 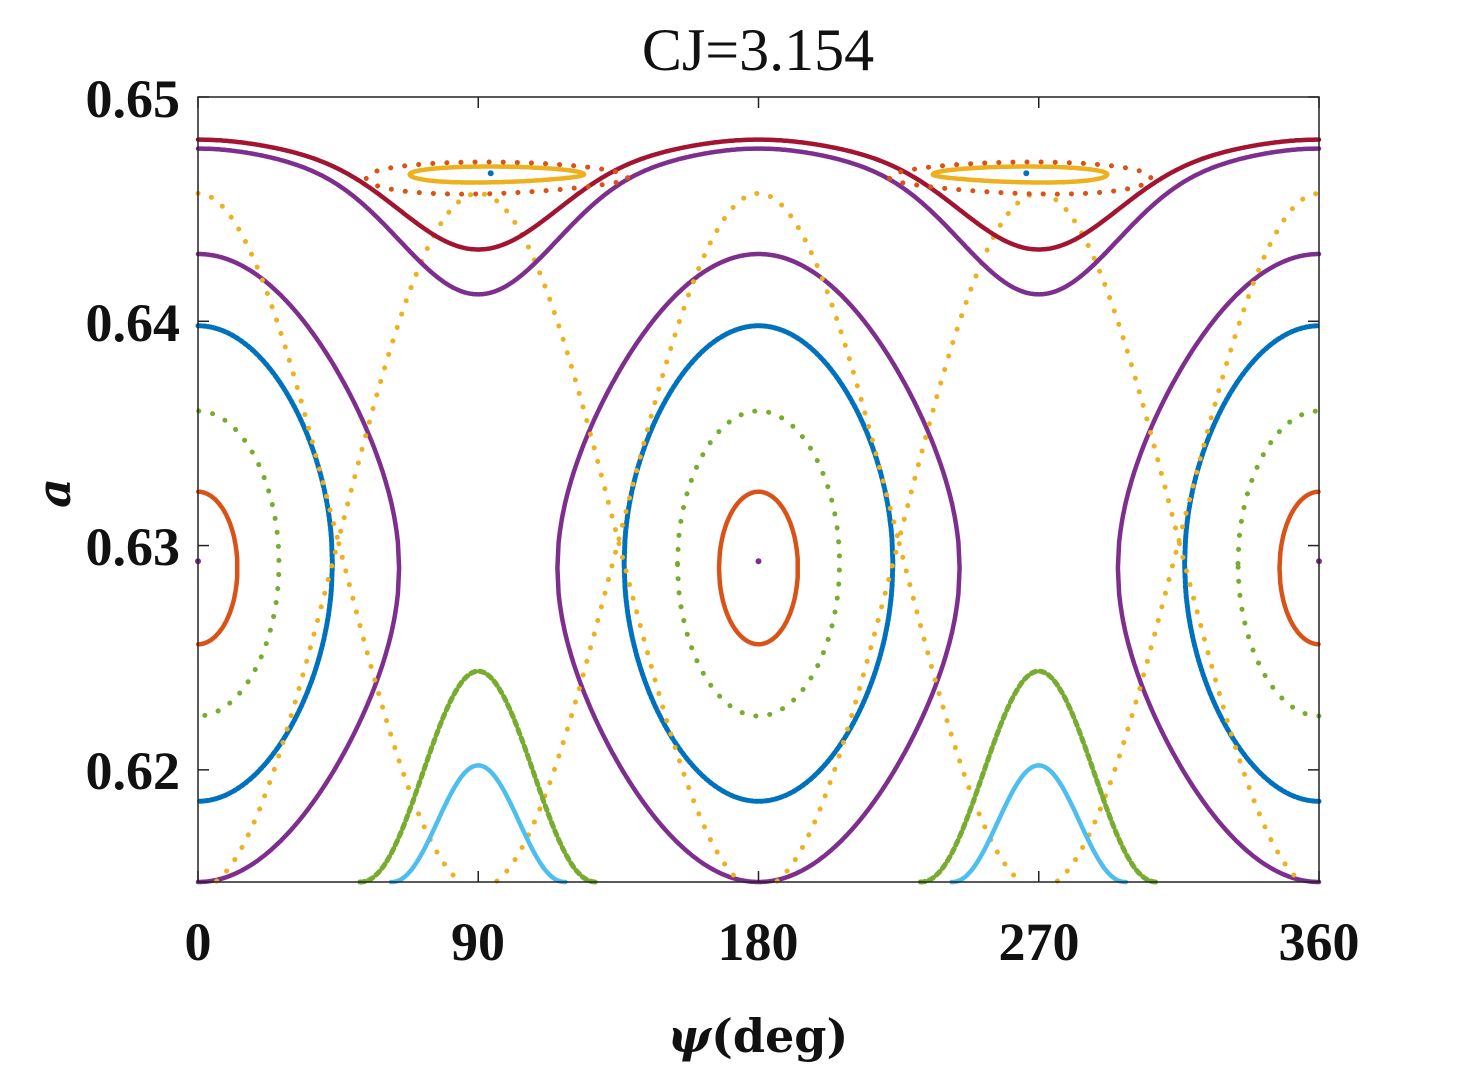 I want to click on y-tick-label: 0.64, so click(x=133, y=323).